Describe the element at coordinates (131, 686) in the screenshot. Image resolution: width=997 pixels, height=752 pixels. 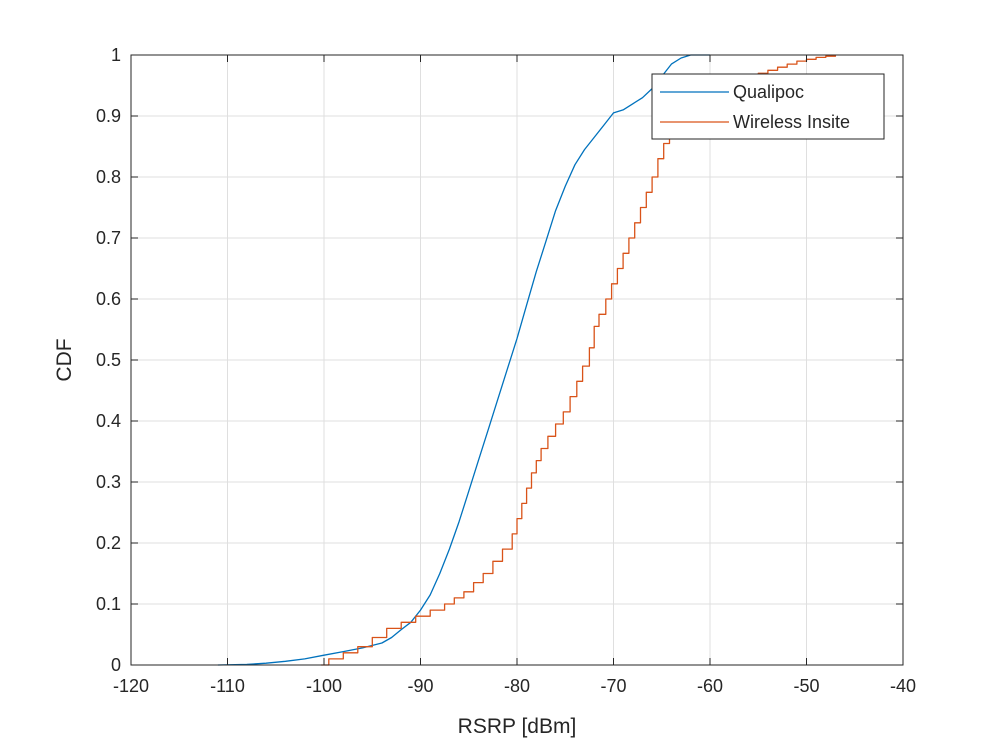
I see `x-tick-label: -120` at that location.